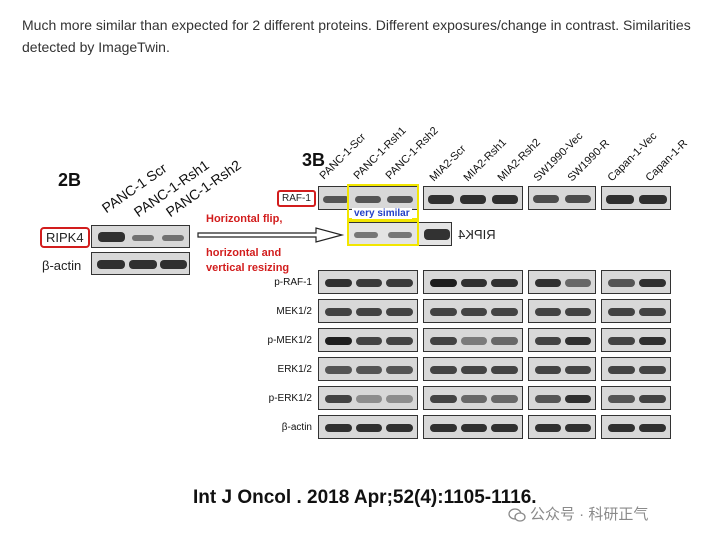  I want to click on mirrored-ripk4-label: RIPK4, so click(477, 234).